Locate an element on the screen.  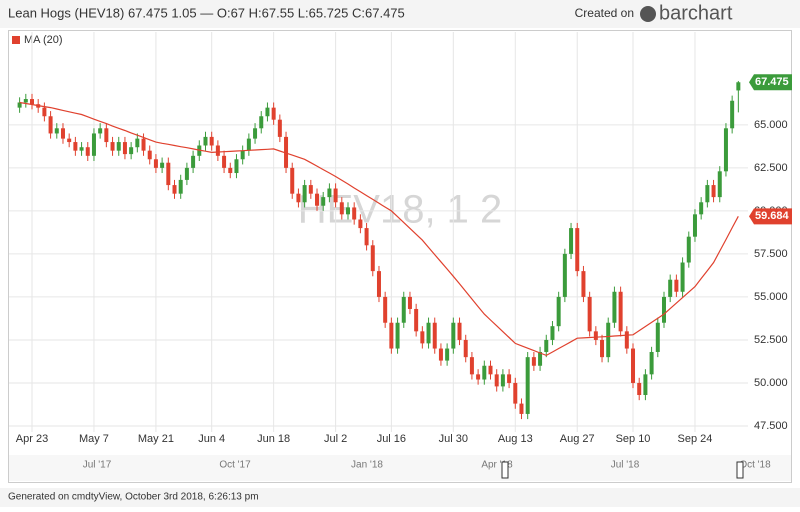
footer-bar is located at coordinates (400, 497).